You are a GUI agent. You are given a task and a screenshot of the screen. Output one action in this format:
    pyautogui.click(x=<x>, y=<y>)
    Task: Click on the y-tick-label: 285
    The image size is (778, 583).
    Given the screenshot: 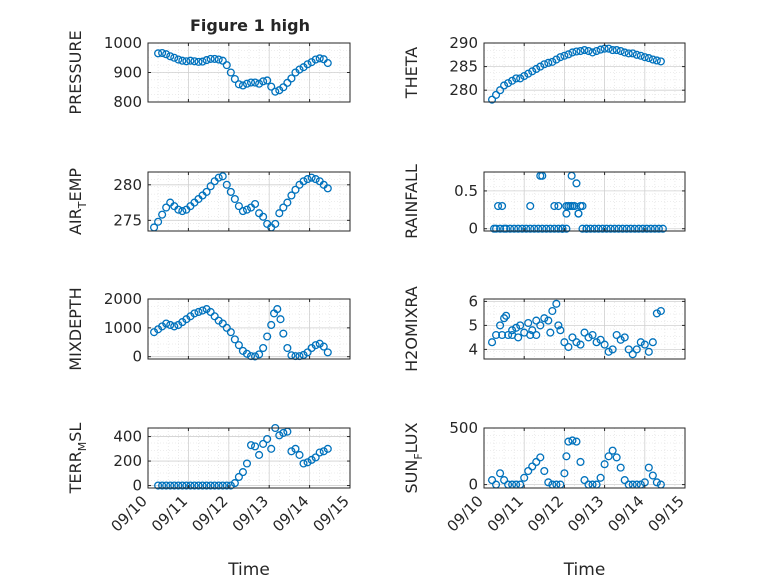 What is the action you would take?
    pyautogui.click(x=463, y=67)
    